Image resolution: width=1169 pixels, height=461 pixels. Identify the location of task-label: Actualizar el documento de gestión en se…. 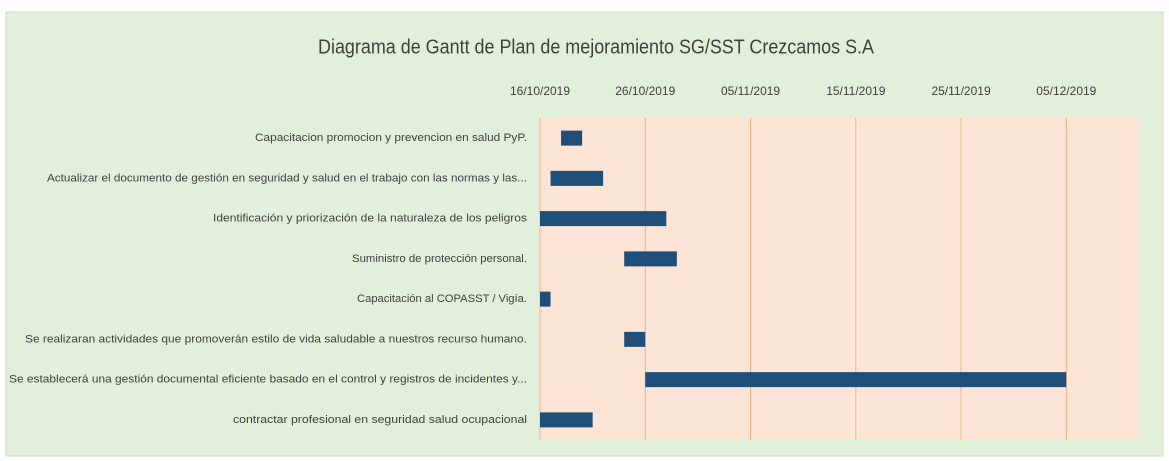
(287, 178).